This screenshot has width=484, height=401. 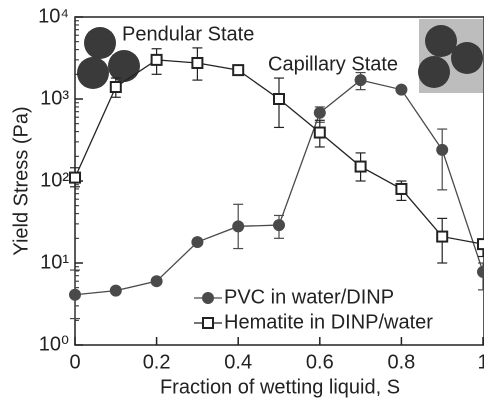 What do you see at coordinates (328, 322) in the screenshot?
I see `legend-label: Hematite in DINP/water` at bounding box center [328, 322].